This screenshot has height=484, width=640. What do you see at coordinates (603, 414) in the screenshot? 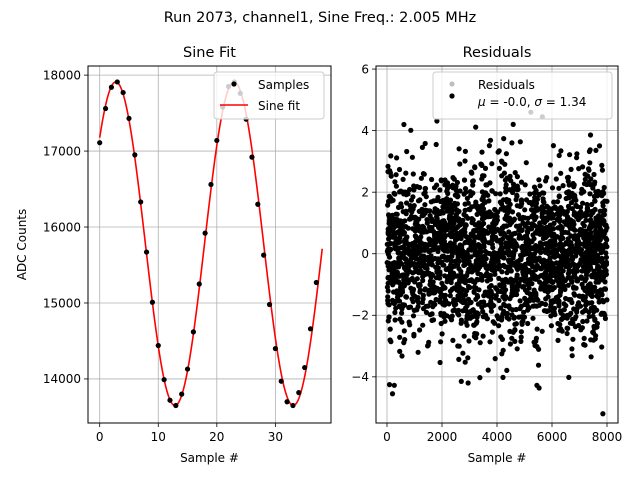
I see `residual-outlier-point` at bounding box center [603, 414].